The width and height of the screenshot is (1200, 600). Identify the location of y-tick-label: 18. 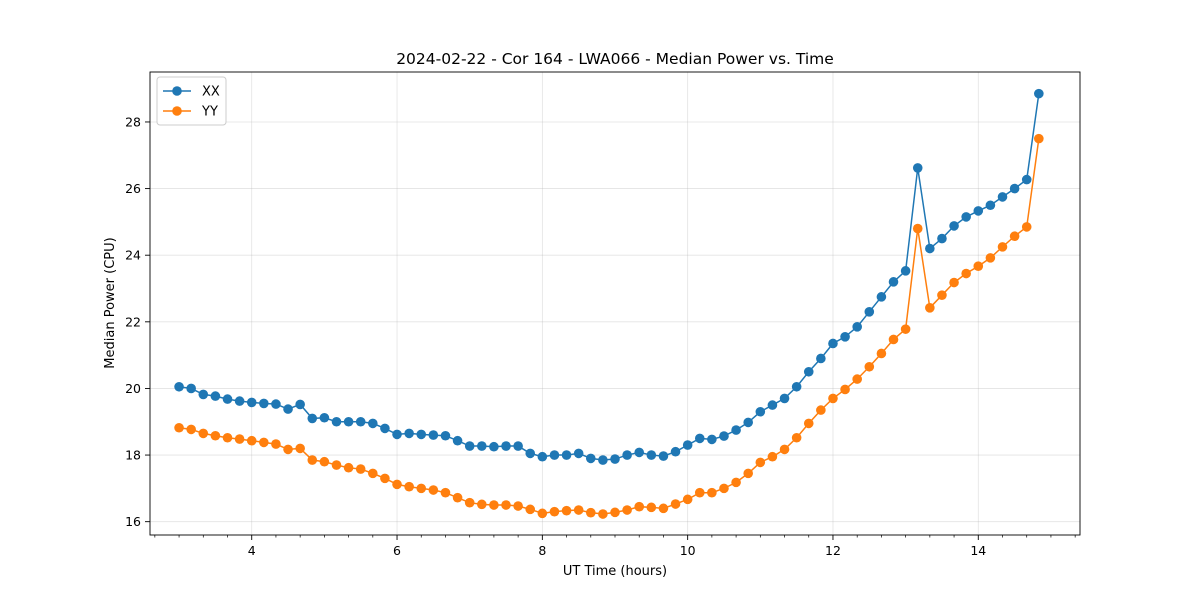
(133, 455).